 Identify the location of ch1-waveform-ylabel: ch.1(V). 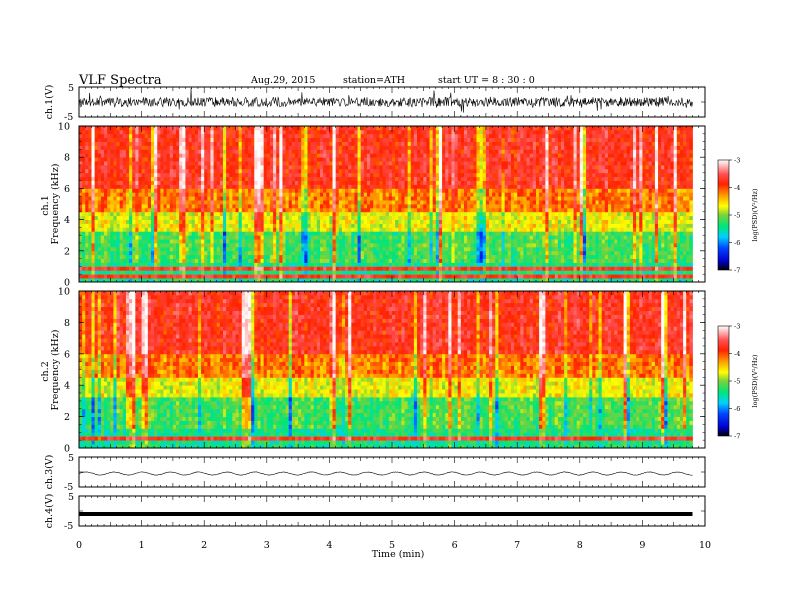
(49, 102).